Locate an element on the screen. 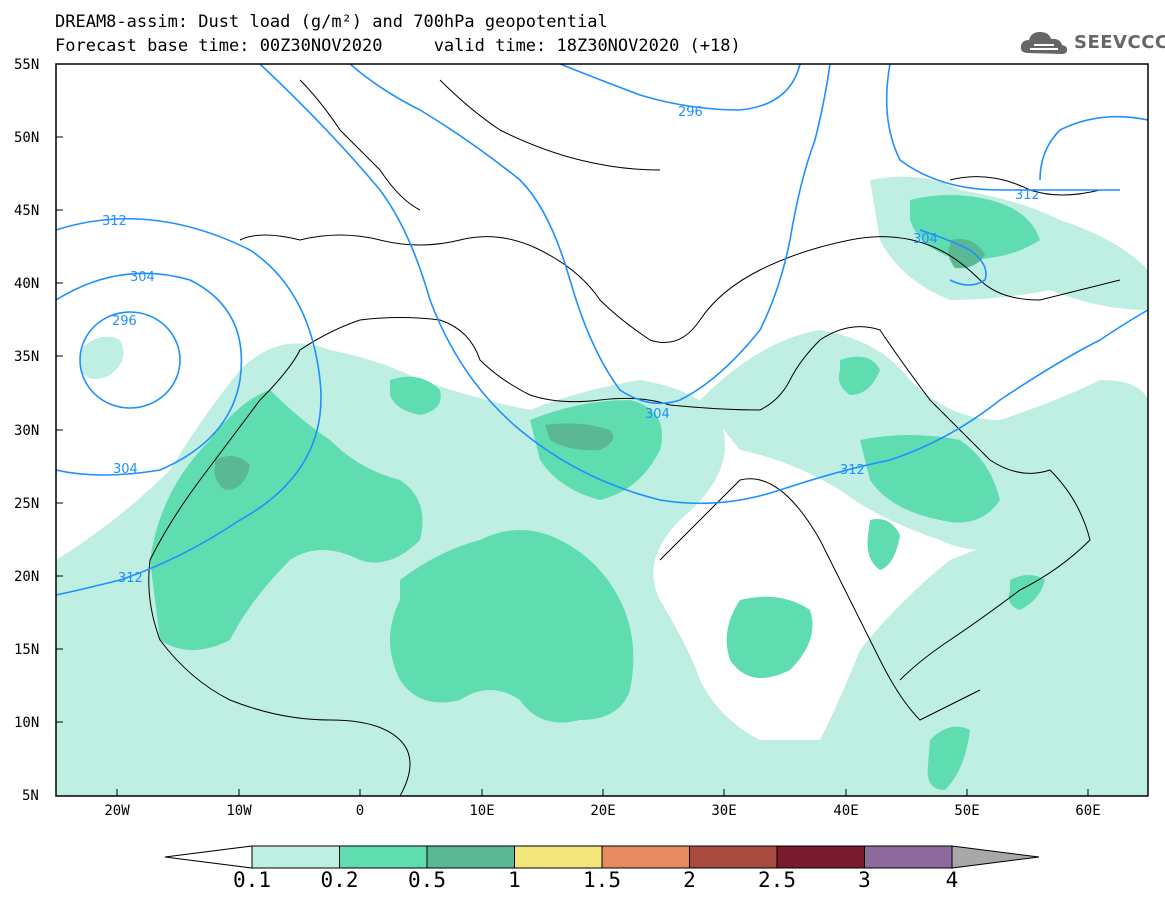  seevccc-logo: SEEVCCC is located at coordinates (1091, 42).